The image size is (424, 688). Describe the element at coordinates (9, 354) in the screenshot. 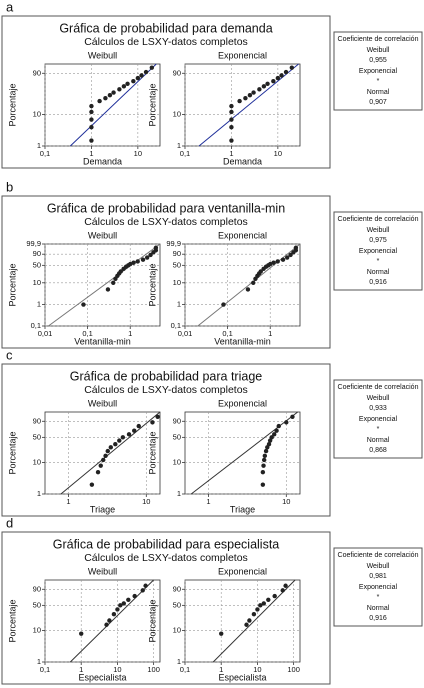

I see `panel-label: c` at that location.